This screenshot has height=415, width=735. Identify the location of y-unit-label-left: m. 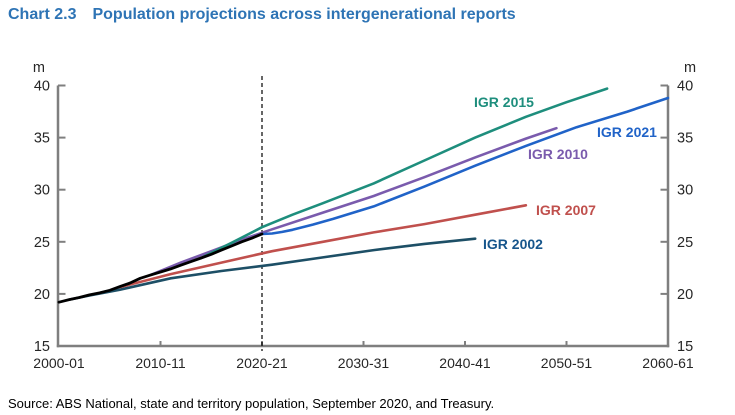
(39, 68).